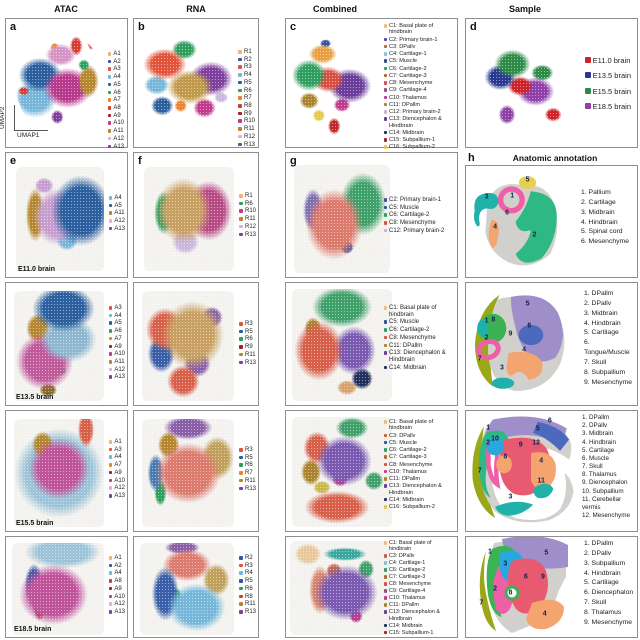 The height and width of the screenshot is (640, 640). What do you see at coordinates (188, 473) in the screenshot?
I see `rna-spatial-map-e15` at bounding box center [188, 473].